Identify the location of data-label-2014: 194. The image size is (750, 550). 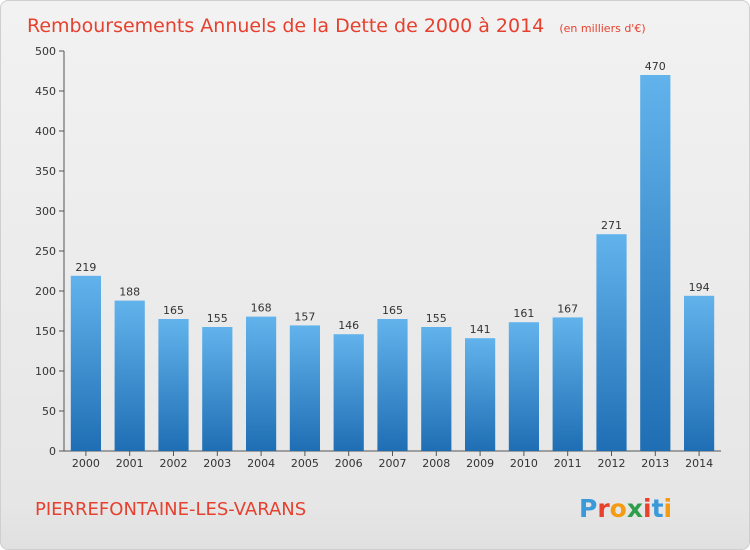
(699, 287).